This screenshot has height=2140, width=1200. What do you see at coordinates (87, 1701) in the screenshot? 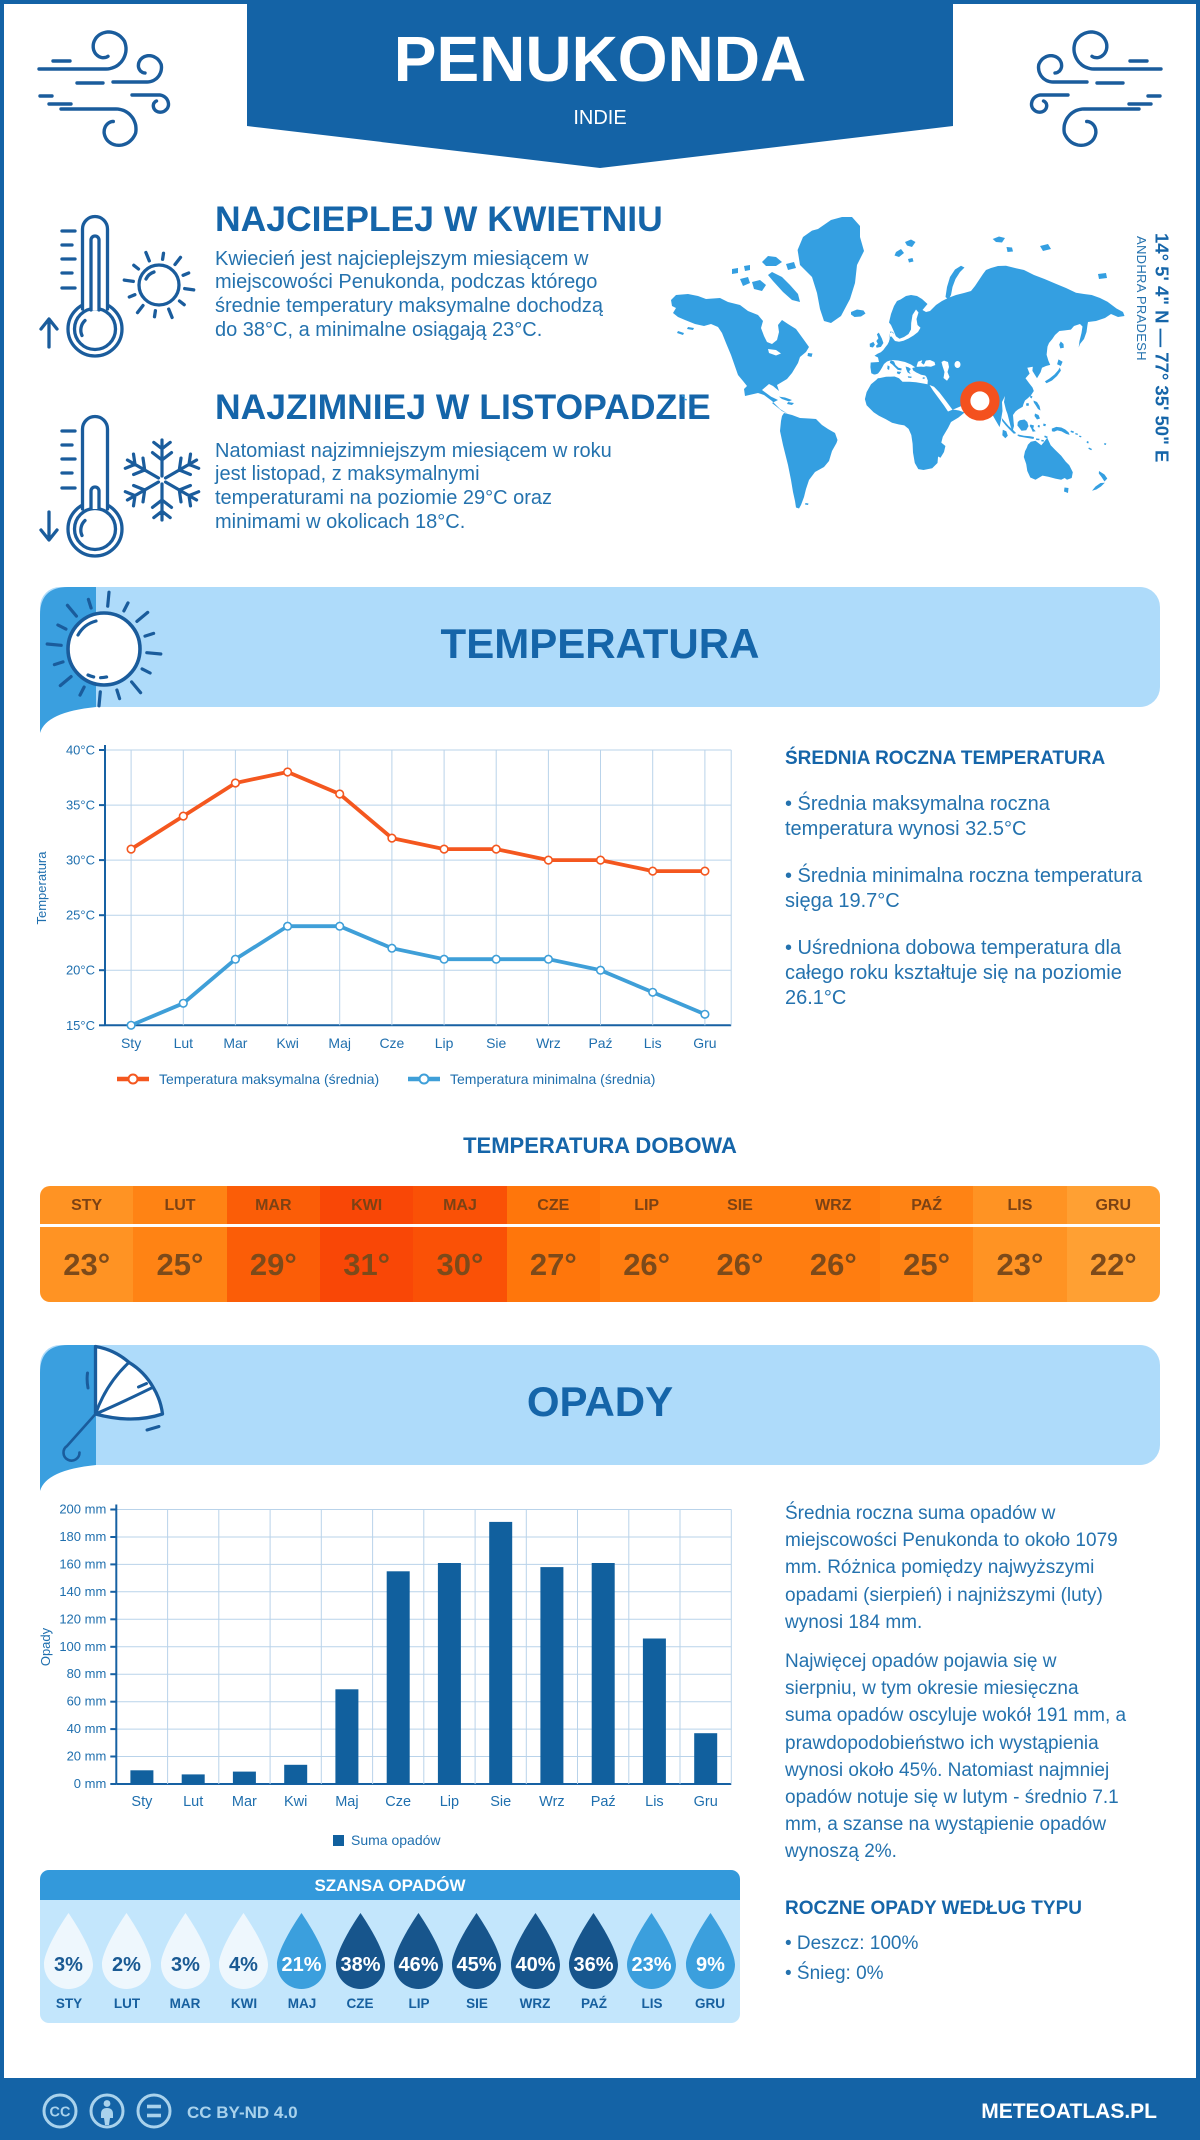
I see `svg-text: 60 mm` at bounding box center [87, 1701].